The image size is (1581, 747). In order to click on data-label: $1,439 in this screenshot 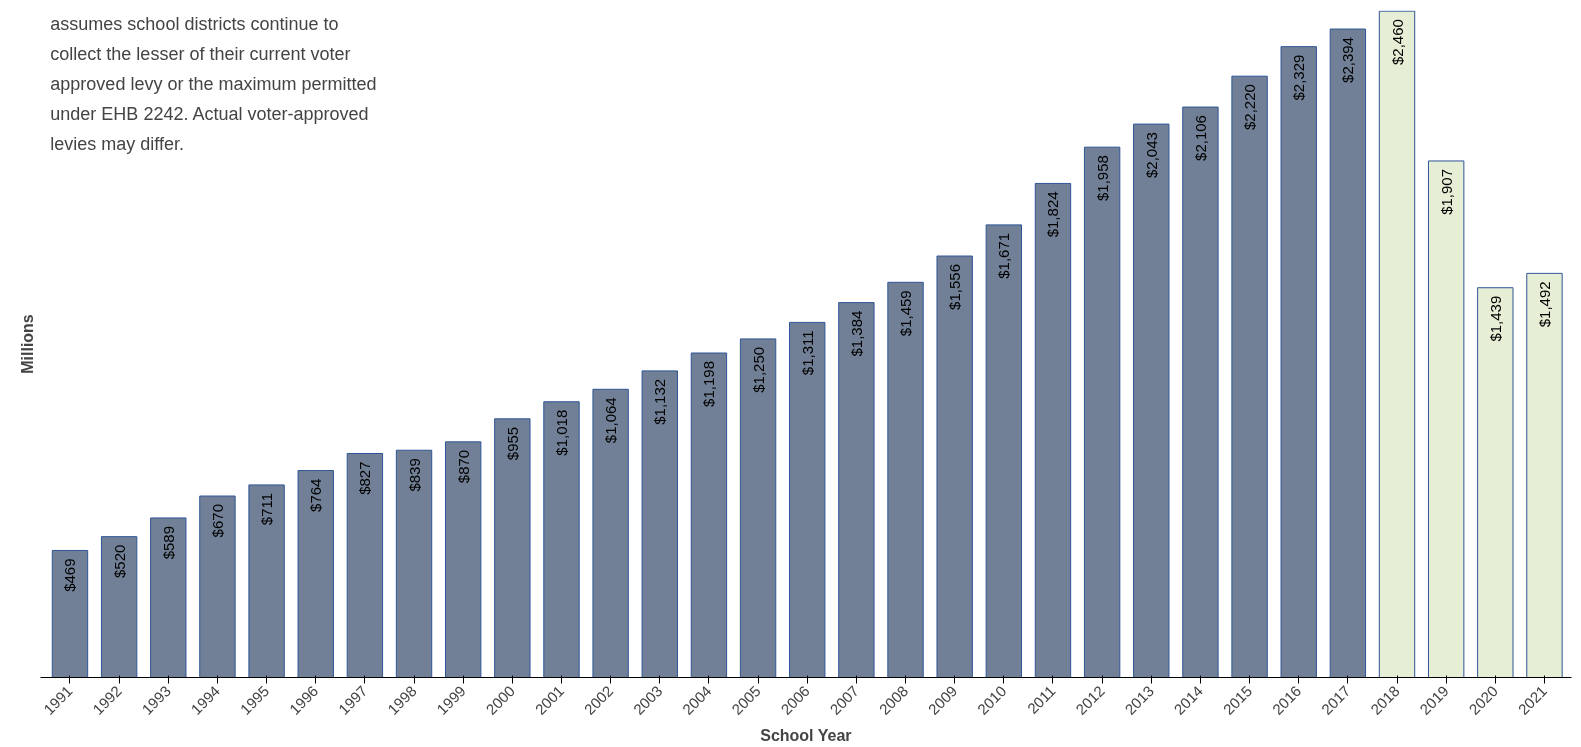, I will do `click(1495, 318)`.